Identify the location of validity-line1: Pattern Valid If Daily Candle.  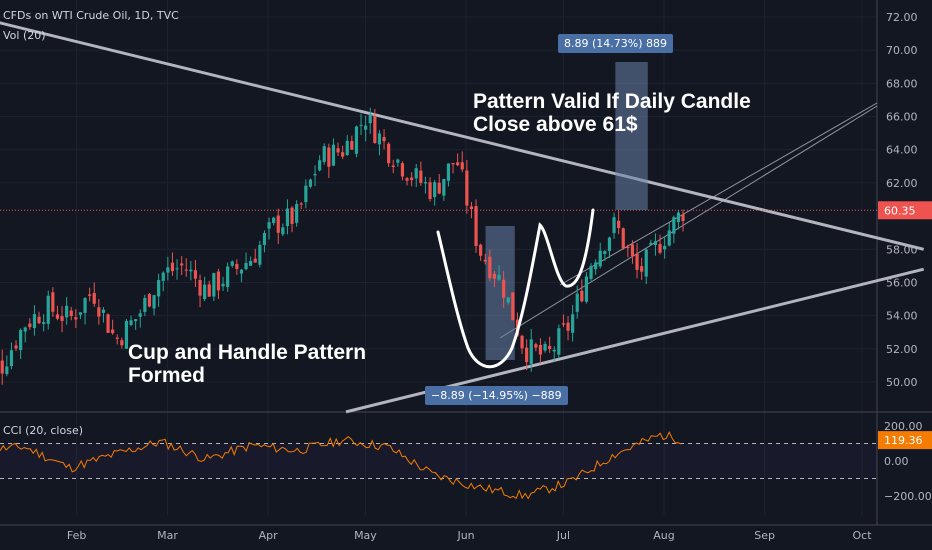
(612, 101).